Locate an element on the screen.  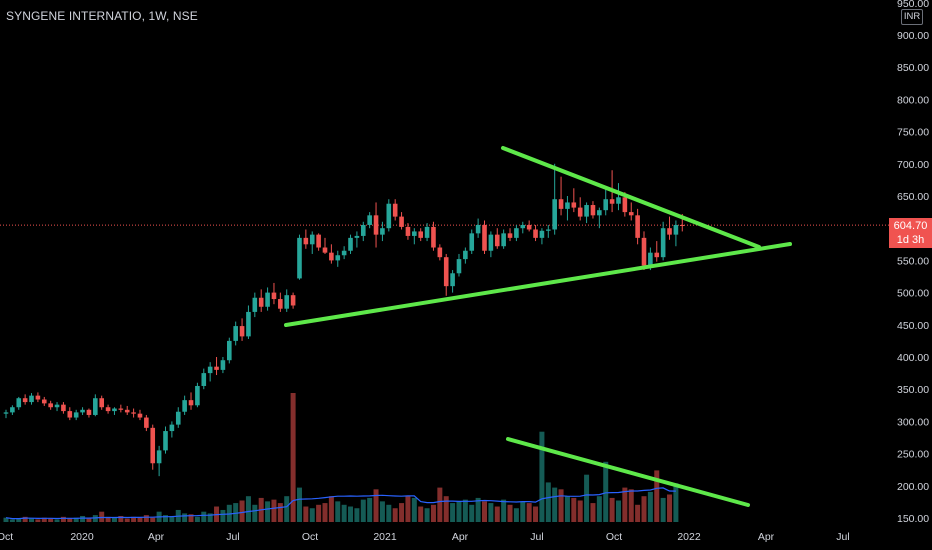
trendline-resistance is located at coordinates (631, 197).